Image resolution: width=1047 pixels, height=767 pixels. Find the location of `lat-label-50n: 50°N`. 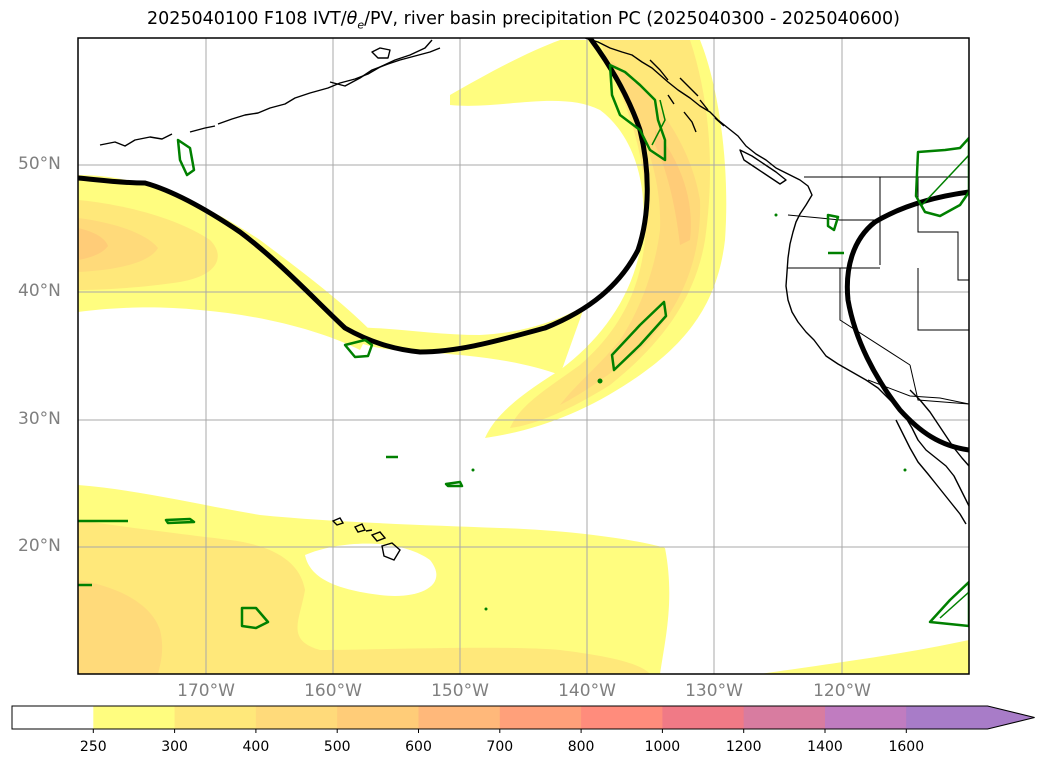

lat-label-50n: 50°N is located at coordinates (39, 164).